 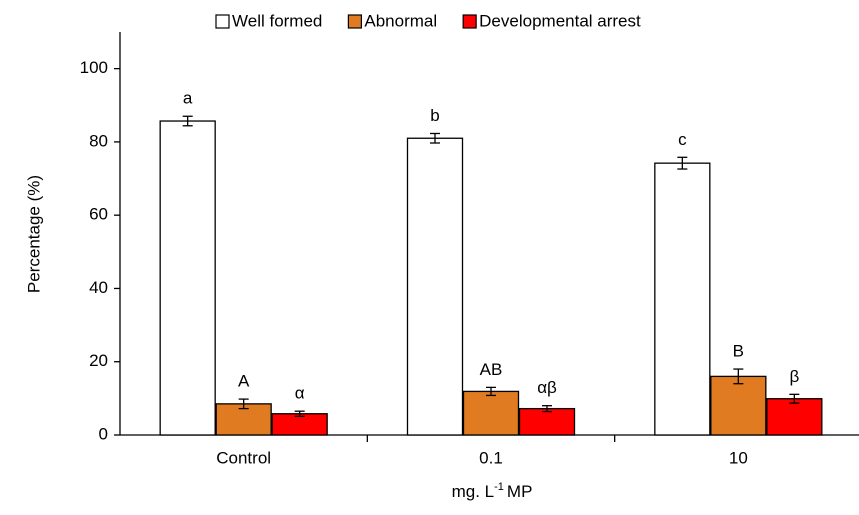 What do you see at coordinates (103, 433) in the screenshot?
I see `y-tick-label: 0` at bounding box center [103, 433].